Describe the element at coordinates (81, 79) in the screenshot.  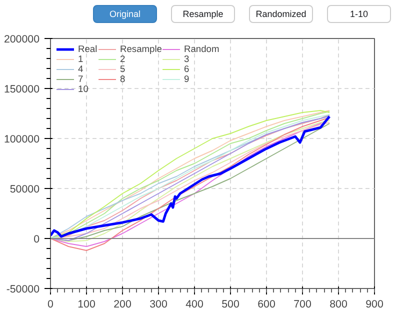
I see `legend-label: 7` at that location.